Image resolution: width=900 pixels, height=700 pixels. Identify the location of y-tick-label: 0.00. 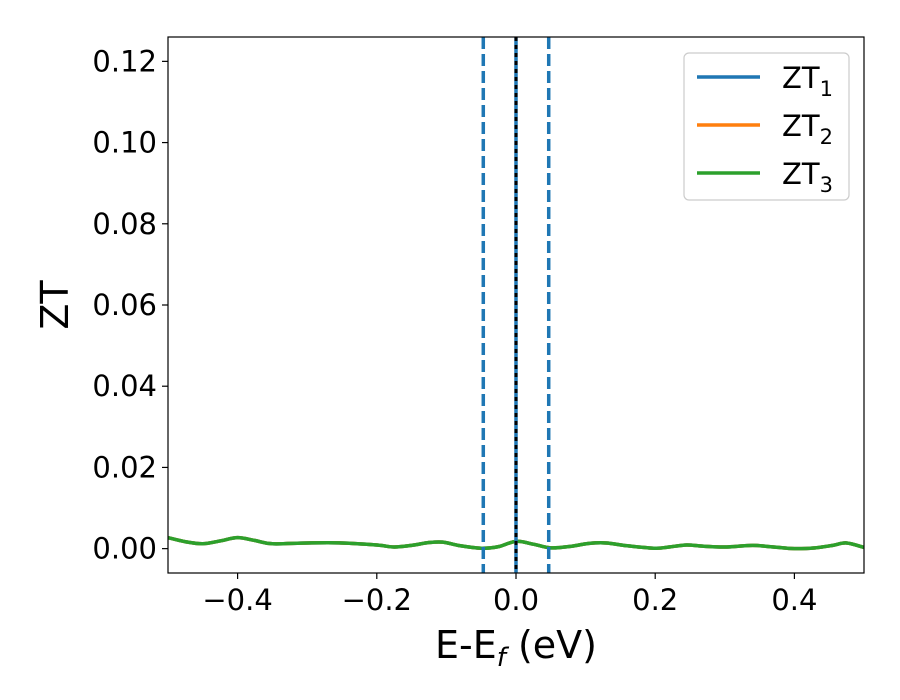
(124, 549).